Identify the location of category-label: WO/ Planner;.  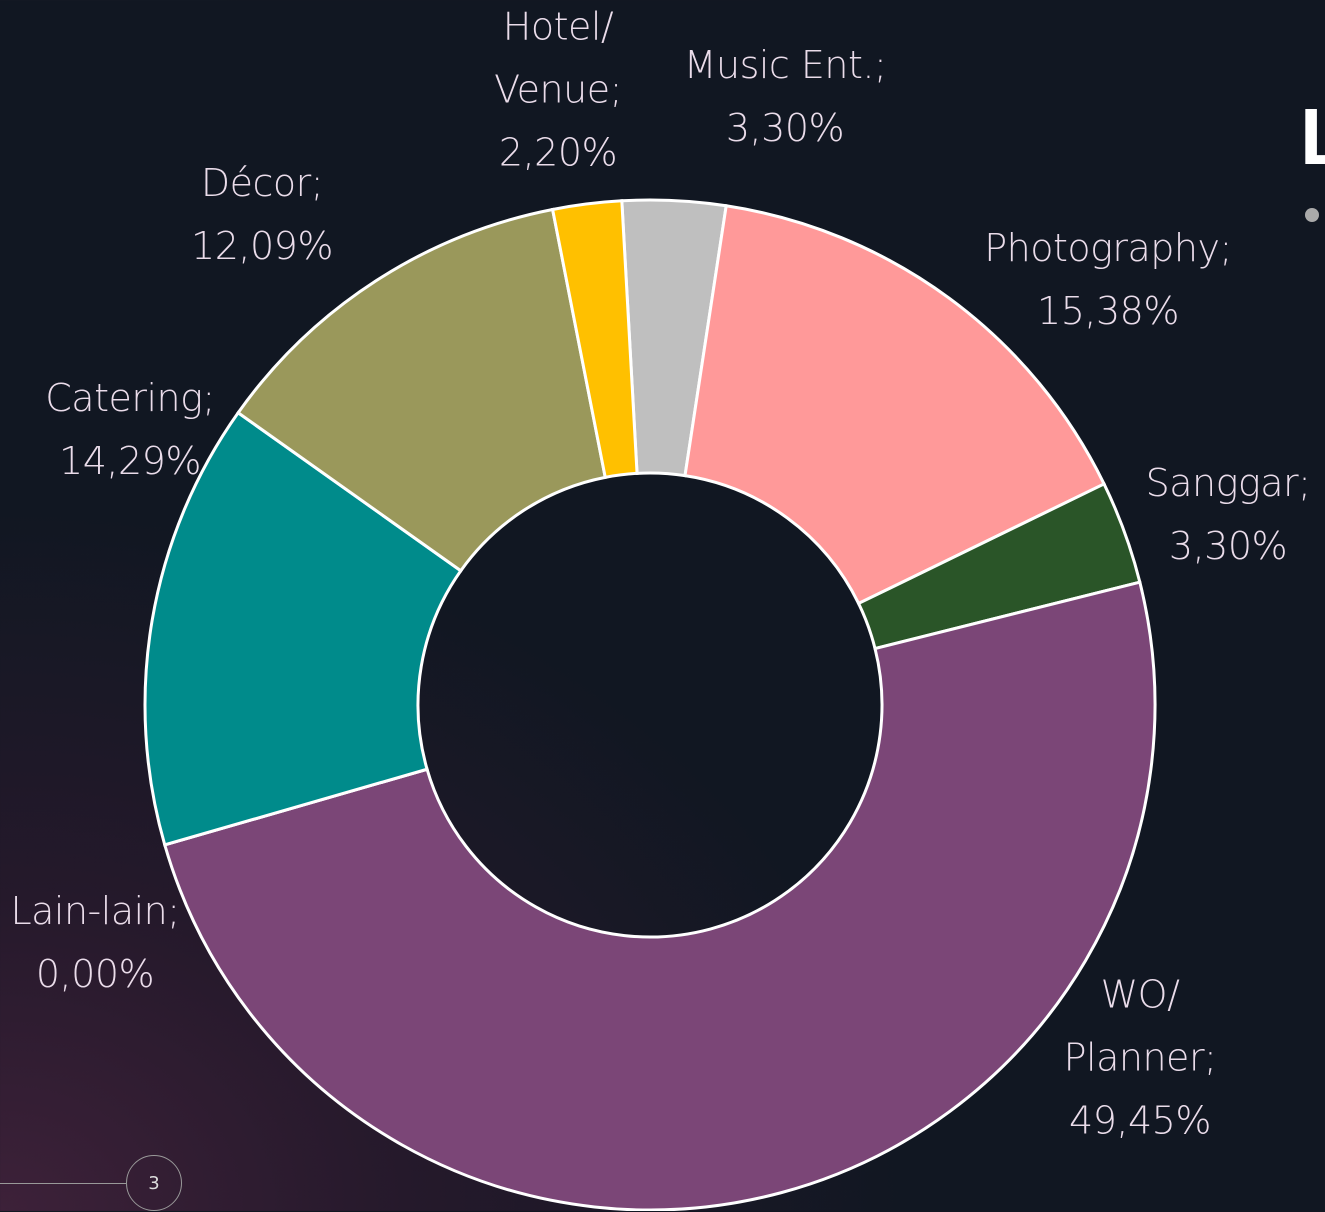
(1140, 1026).